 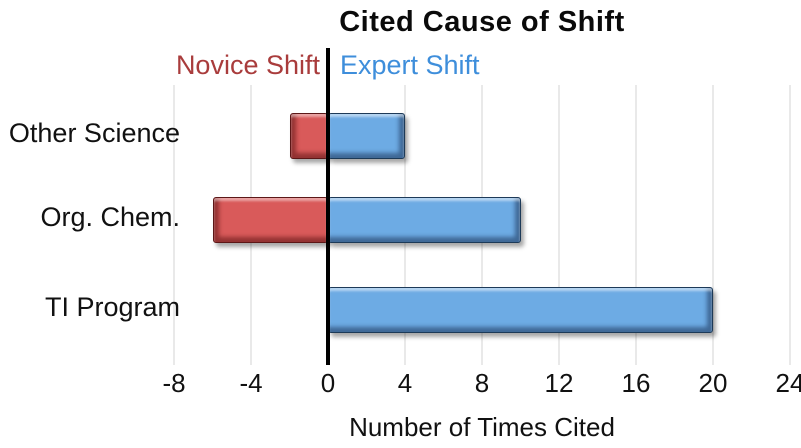 What do you see at coordinates (482, 427) in the screenshot?
I see `x-axis-label: Number of Times Cited` at bounding box center [482, 427].